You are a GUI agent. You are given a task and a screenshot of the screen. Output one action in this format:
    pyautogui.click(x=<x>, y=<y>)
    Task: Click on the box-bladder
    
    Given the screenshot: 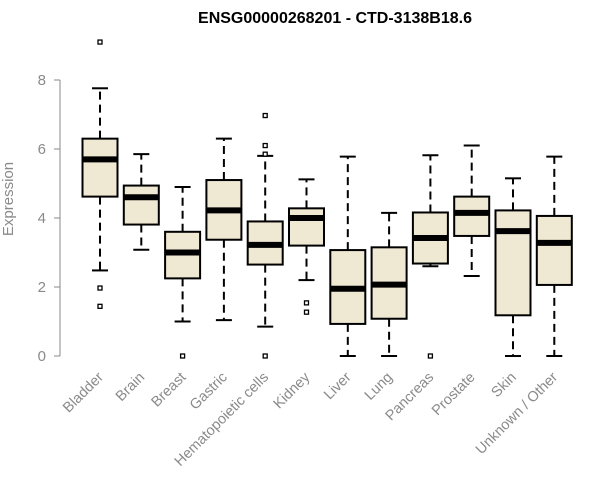 What is the action you would take?
    pyautogui.click(x=100, y=174)
    